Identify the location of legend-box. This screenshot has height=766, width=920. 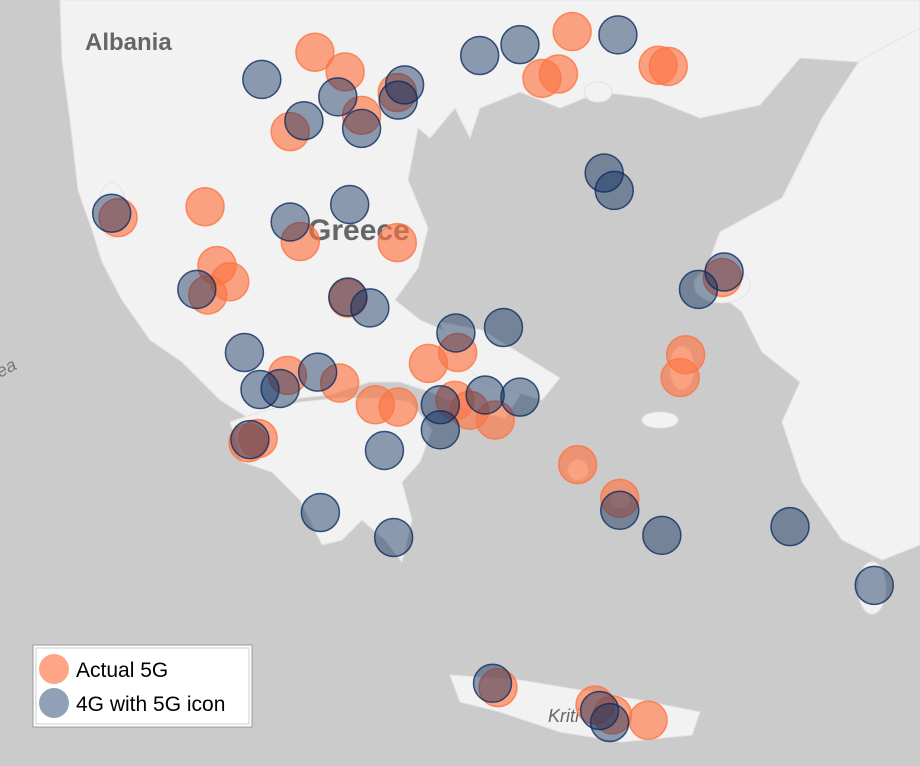
(142, 686).